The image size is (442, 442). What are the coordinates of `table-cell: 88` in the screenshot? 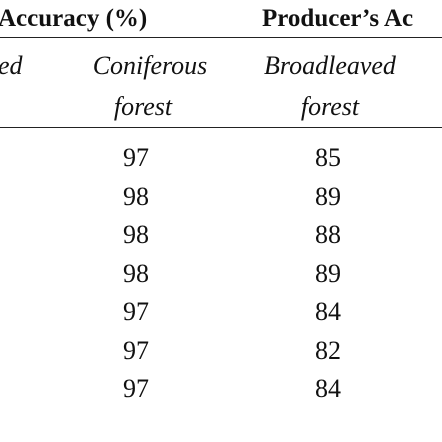 It's located at (328, 234).